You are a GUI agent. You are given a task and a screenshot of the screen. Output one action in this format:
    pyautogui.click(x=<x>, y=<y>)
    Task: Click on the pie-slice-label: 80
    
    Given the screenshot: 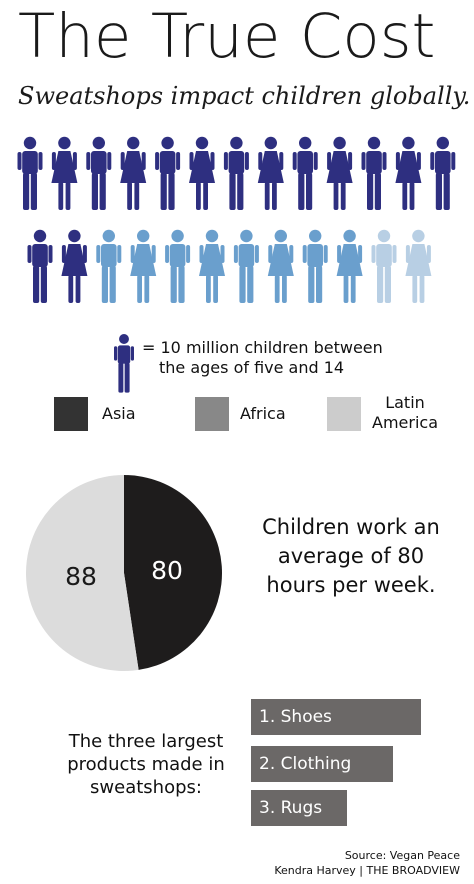 What is the action you would take?
    pyautogui.click(x=167, y=570)
    